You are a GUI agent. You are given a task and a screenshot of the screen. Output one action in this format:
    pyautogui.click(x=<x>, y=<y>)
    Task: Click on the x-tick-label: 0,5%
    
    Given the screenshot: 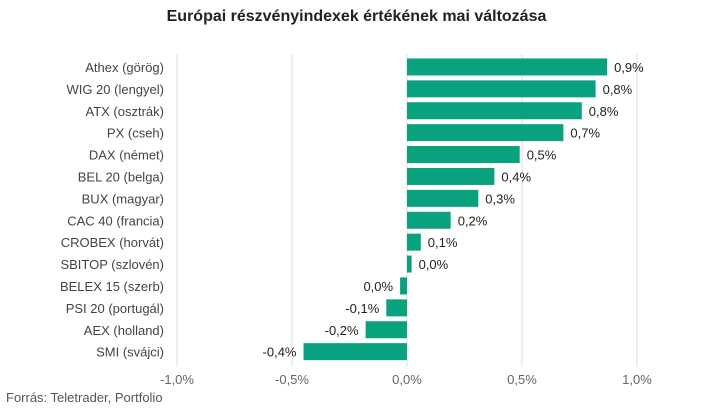 What is the action you would take?
    pyautogui.click(x=522, y=379)
    